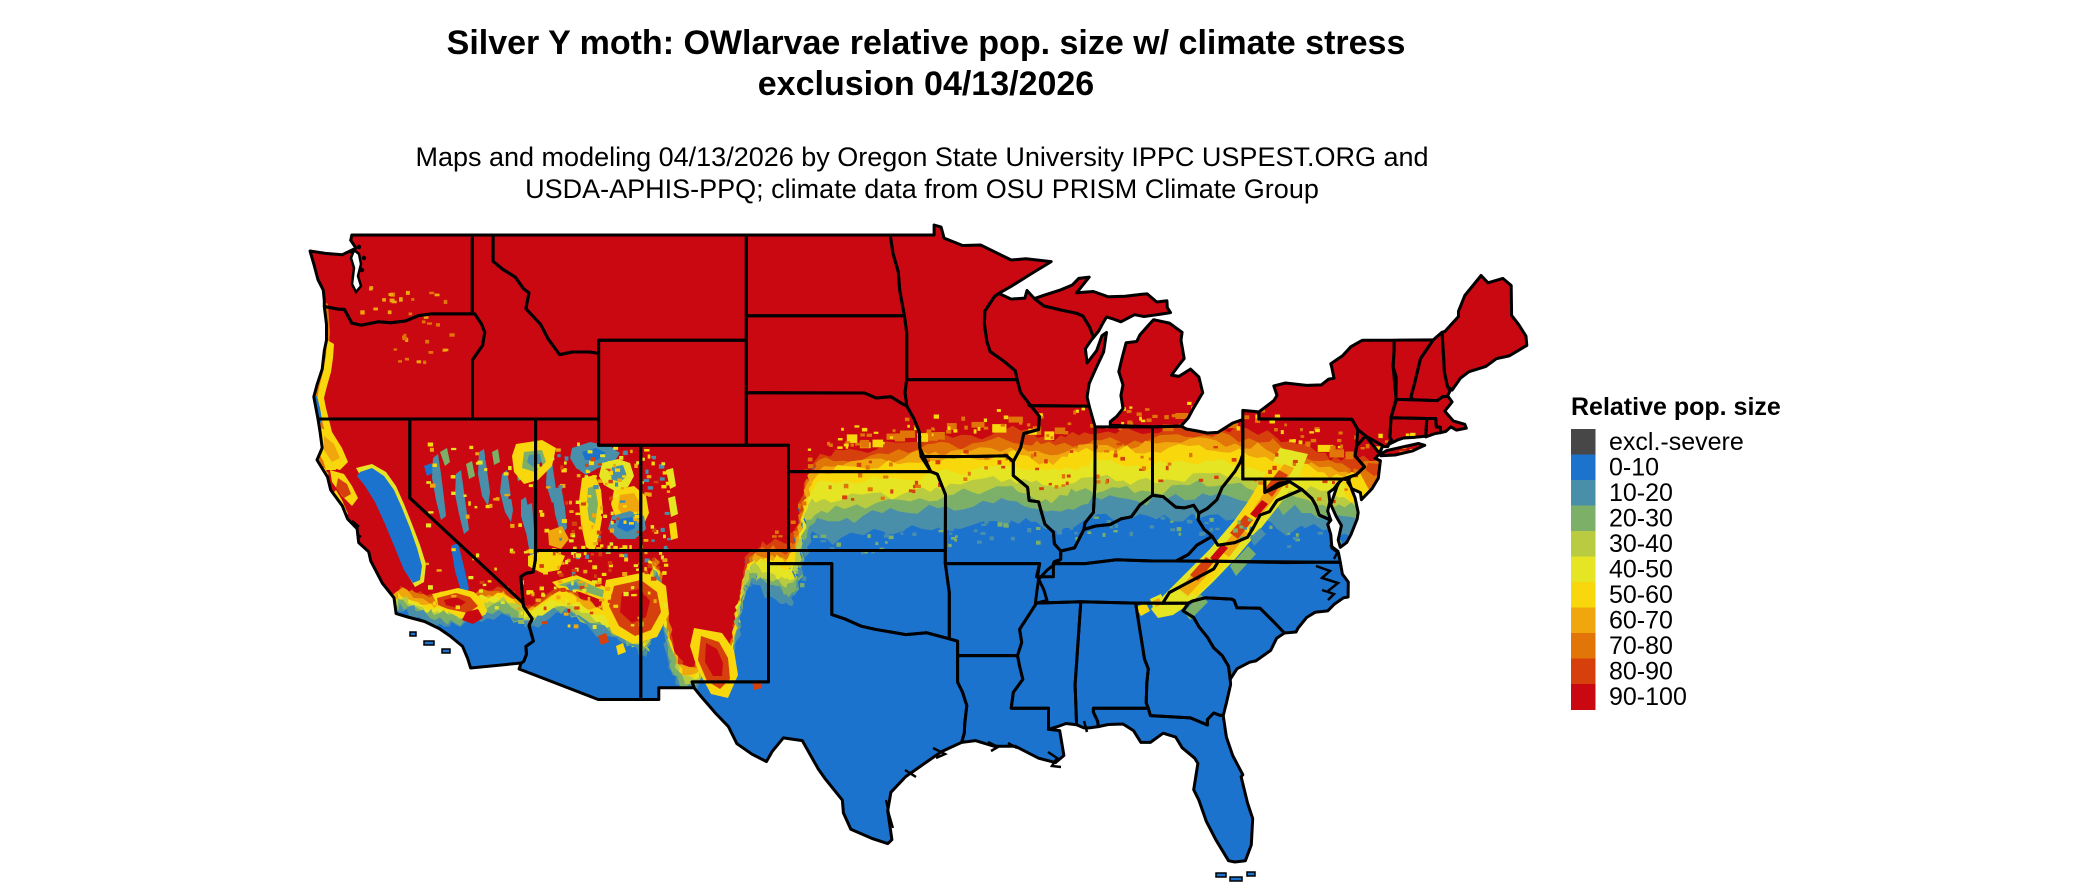 The image size is (2100, 892). What do you see at coordinates (1641, 493) in the screenshot?
I see `svg-text: 10-20` at bounding box center [1641, 493].